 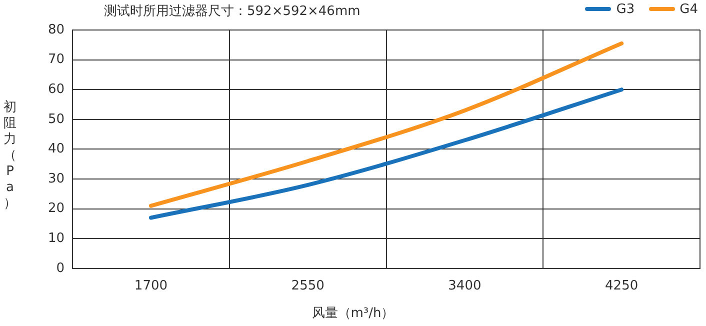 What do you see at coordinates (60, 268) in the screenshot?
I see `y-tick-label: 0` at bounding box center [60, 268].